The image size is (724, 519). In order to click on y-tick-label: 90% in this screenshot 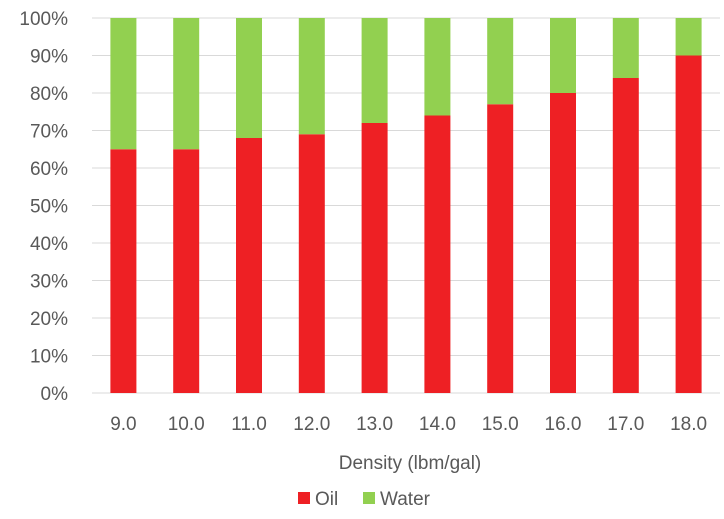, I will do `click(49, 57)`.